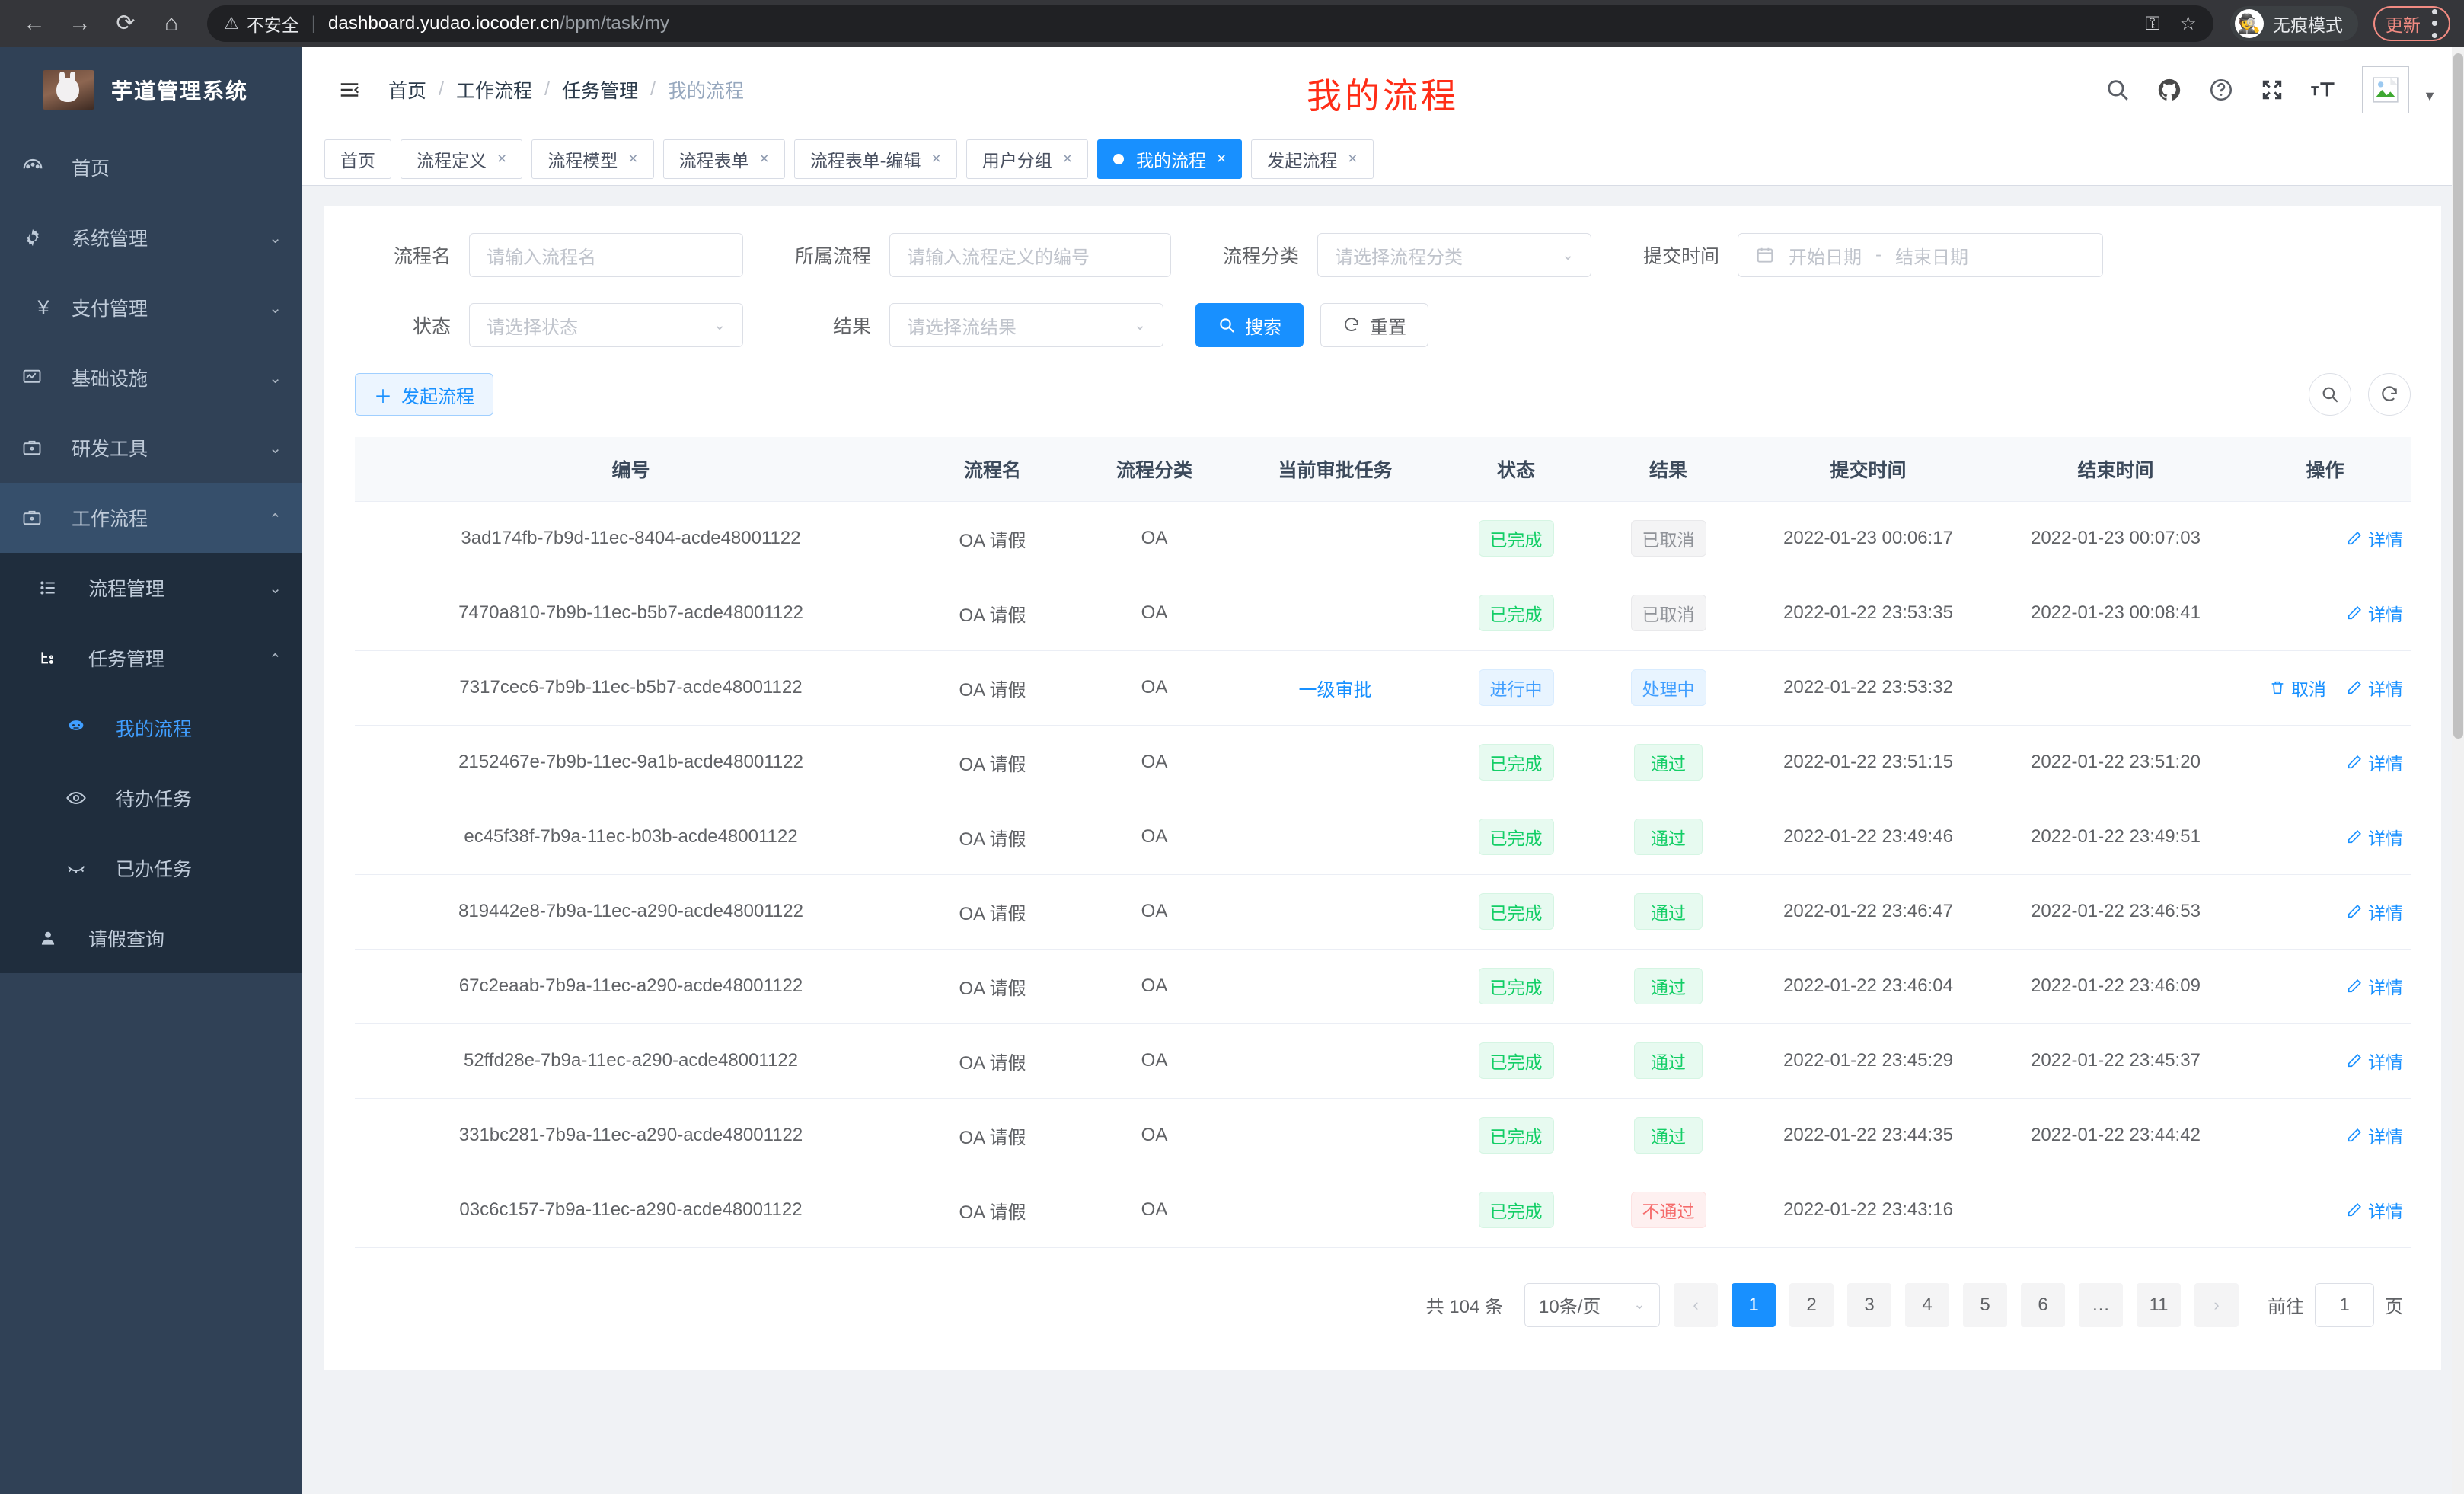 The width and height of the screenshot is (2464, 1494). I want to click on back-arrow-icon: ←, so click(34, 23).